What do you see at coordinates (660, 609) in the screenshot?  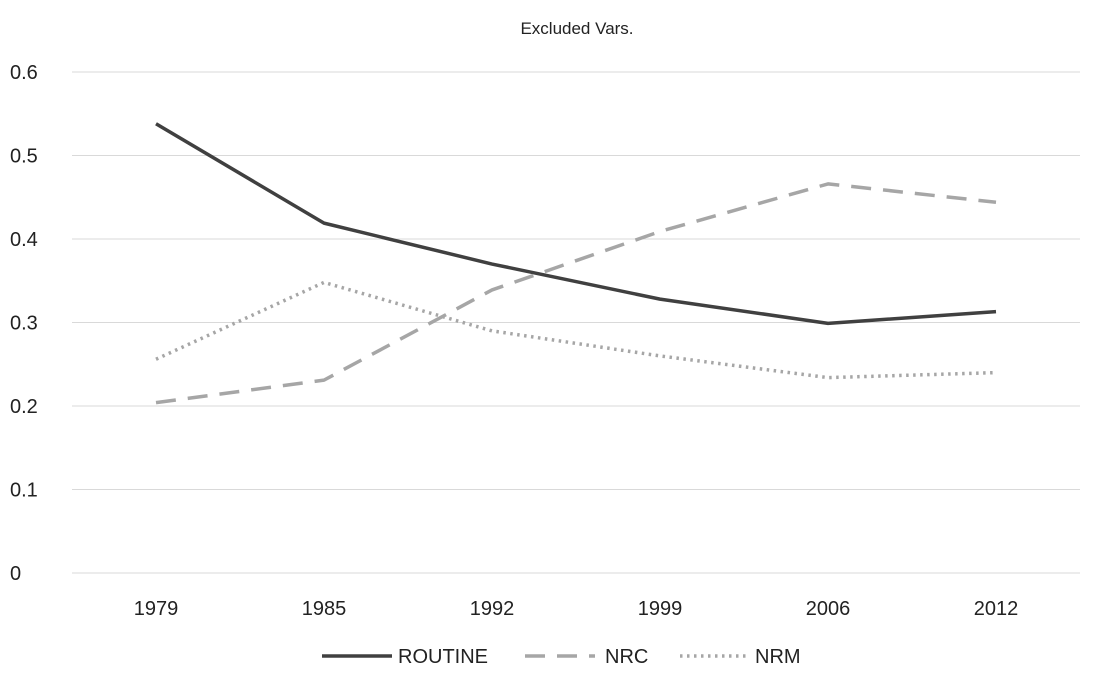 I see `x-tick-label: 1999` at bounding box center [660, 609].